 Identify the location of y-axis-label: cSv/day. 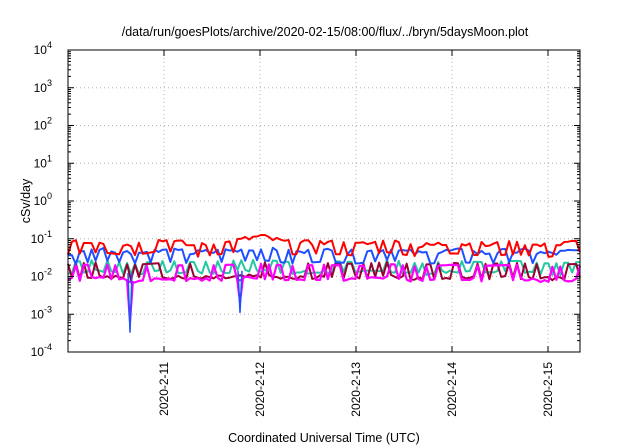
(26, 200).